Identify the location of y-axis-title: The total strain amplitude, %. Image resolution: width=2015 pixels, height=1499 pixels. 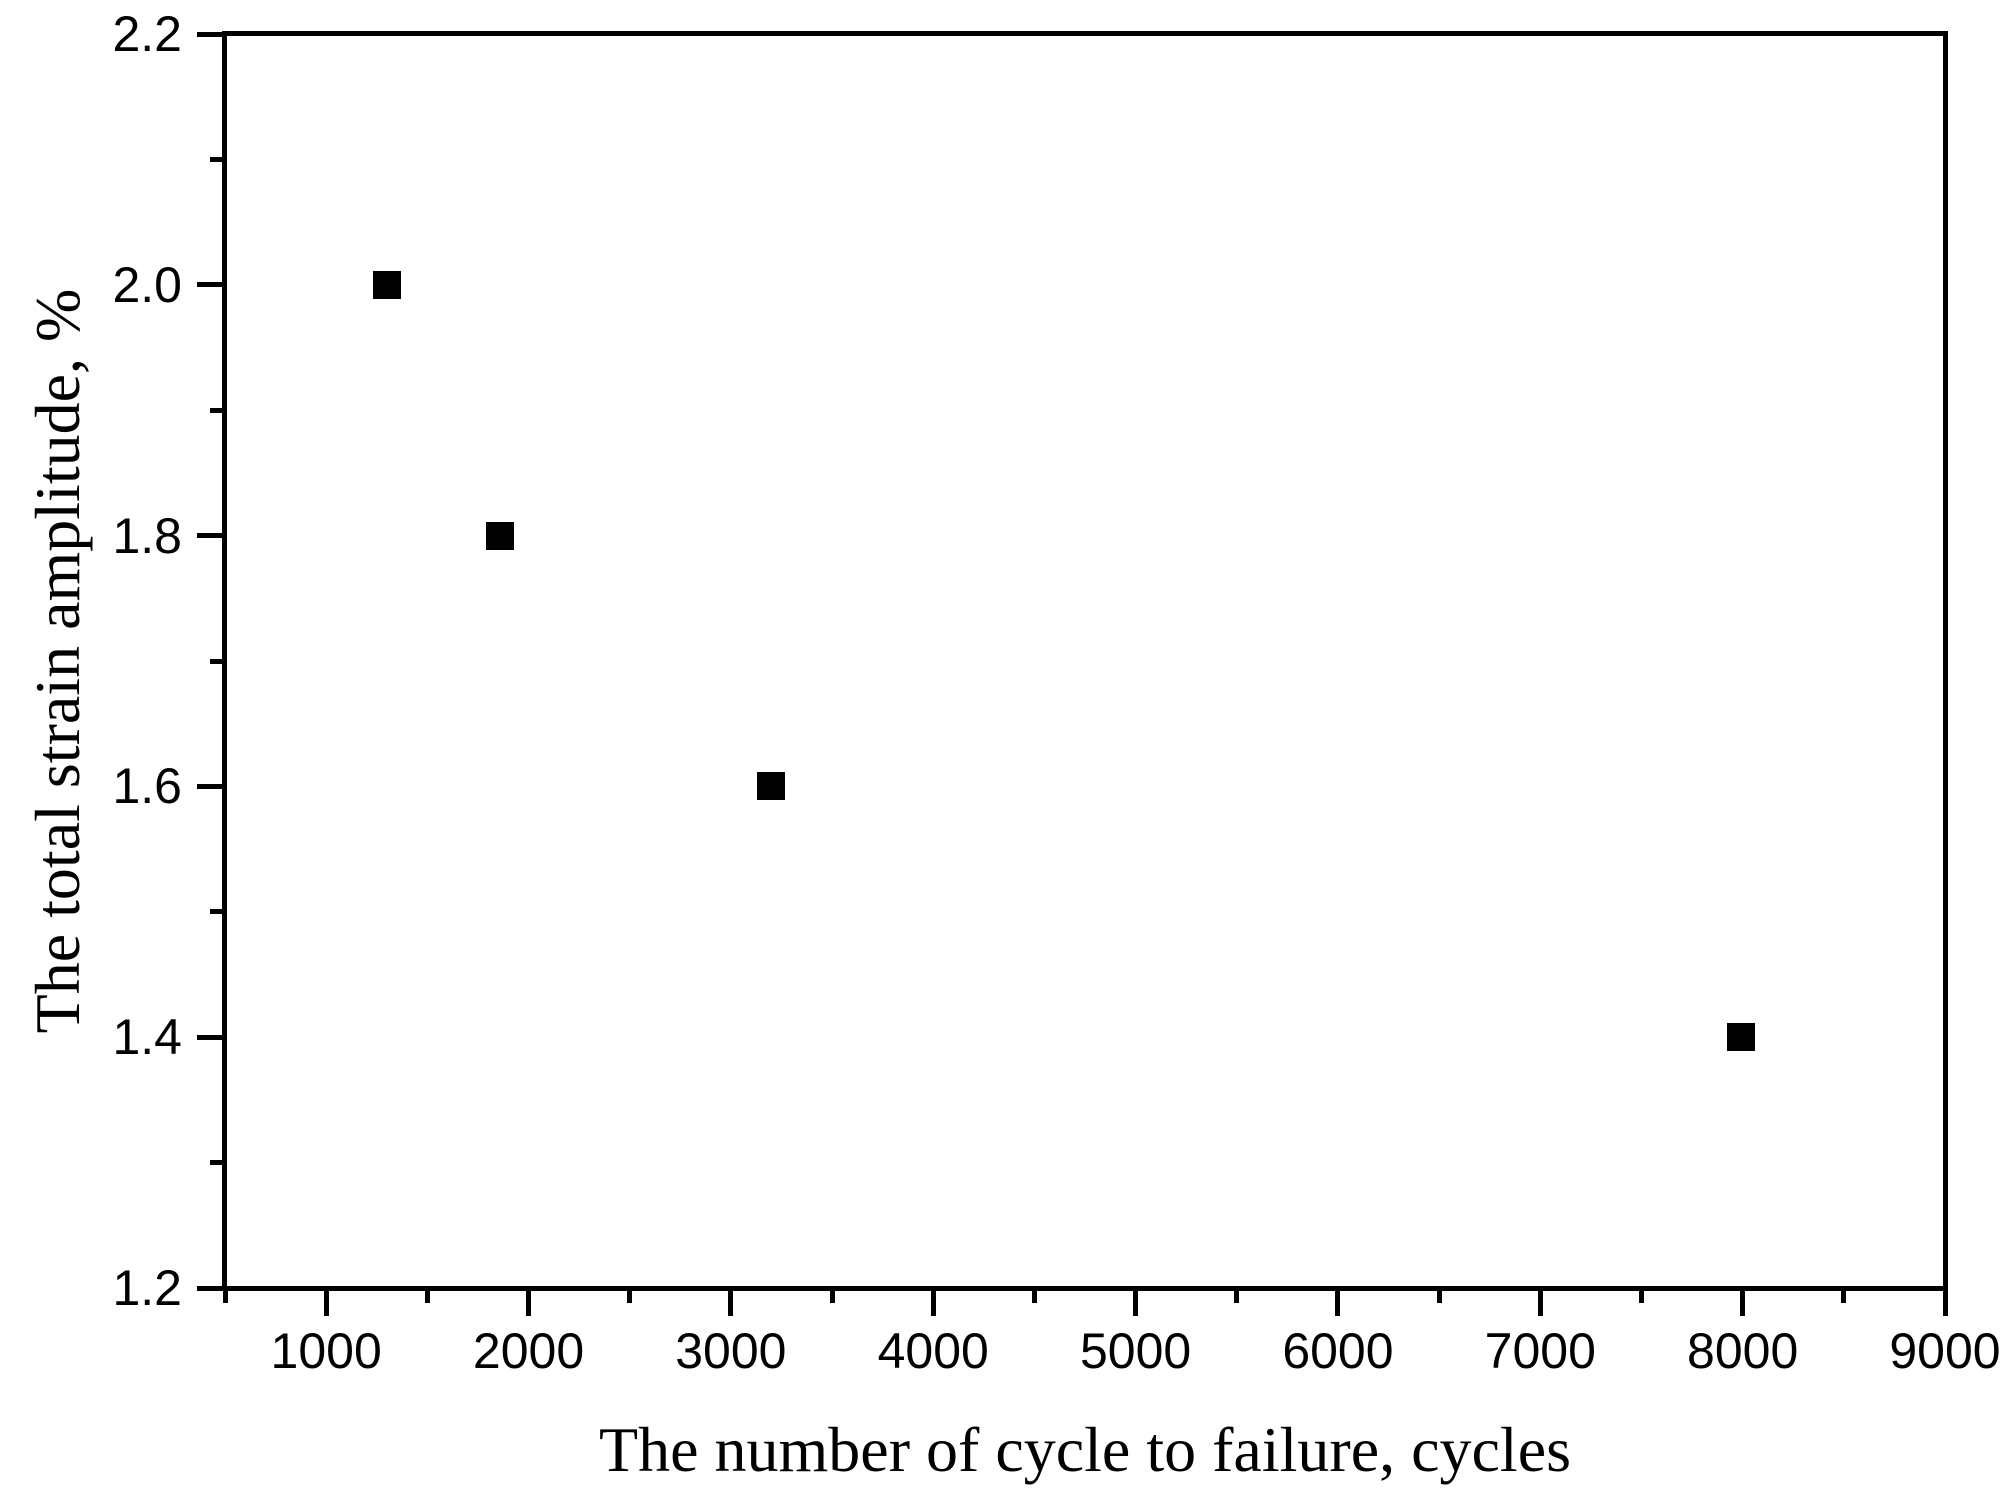
(57, 661).